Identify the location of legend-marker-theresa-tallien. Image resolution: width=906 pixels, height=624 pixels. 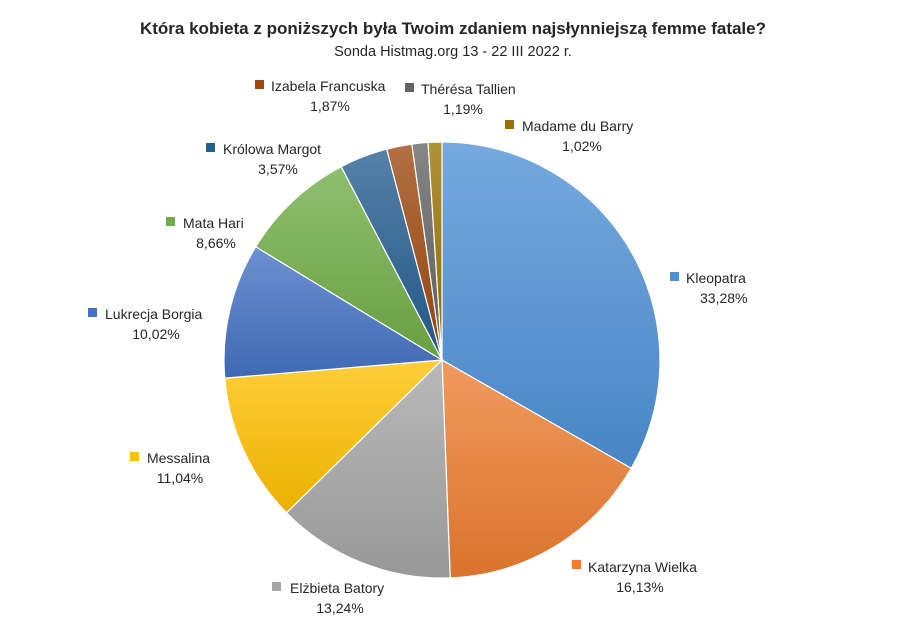
(409, 87).